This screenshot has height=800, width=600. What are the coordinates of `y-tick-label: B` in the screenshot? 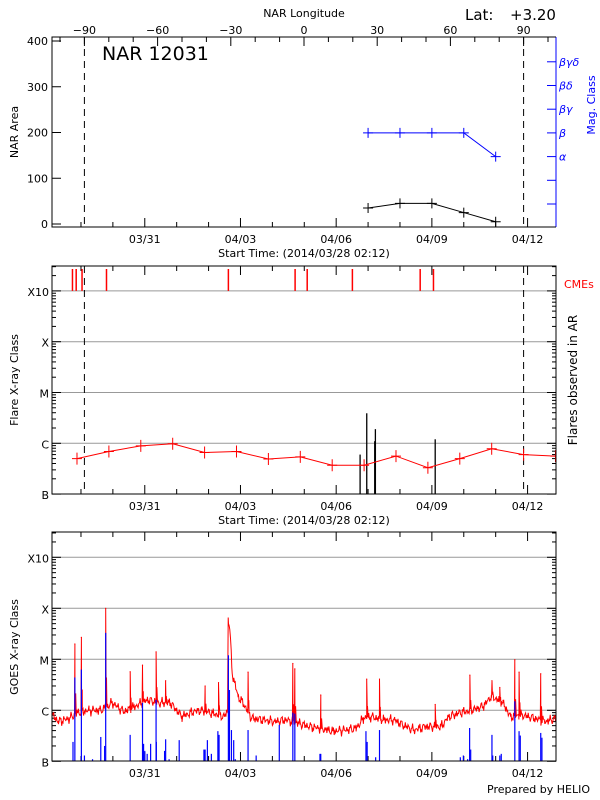 It's located at (45, 495).